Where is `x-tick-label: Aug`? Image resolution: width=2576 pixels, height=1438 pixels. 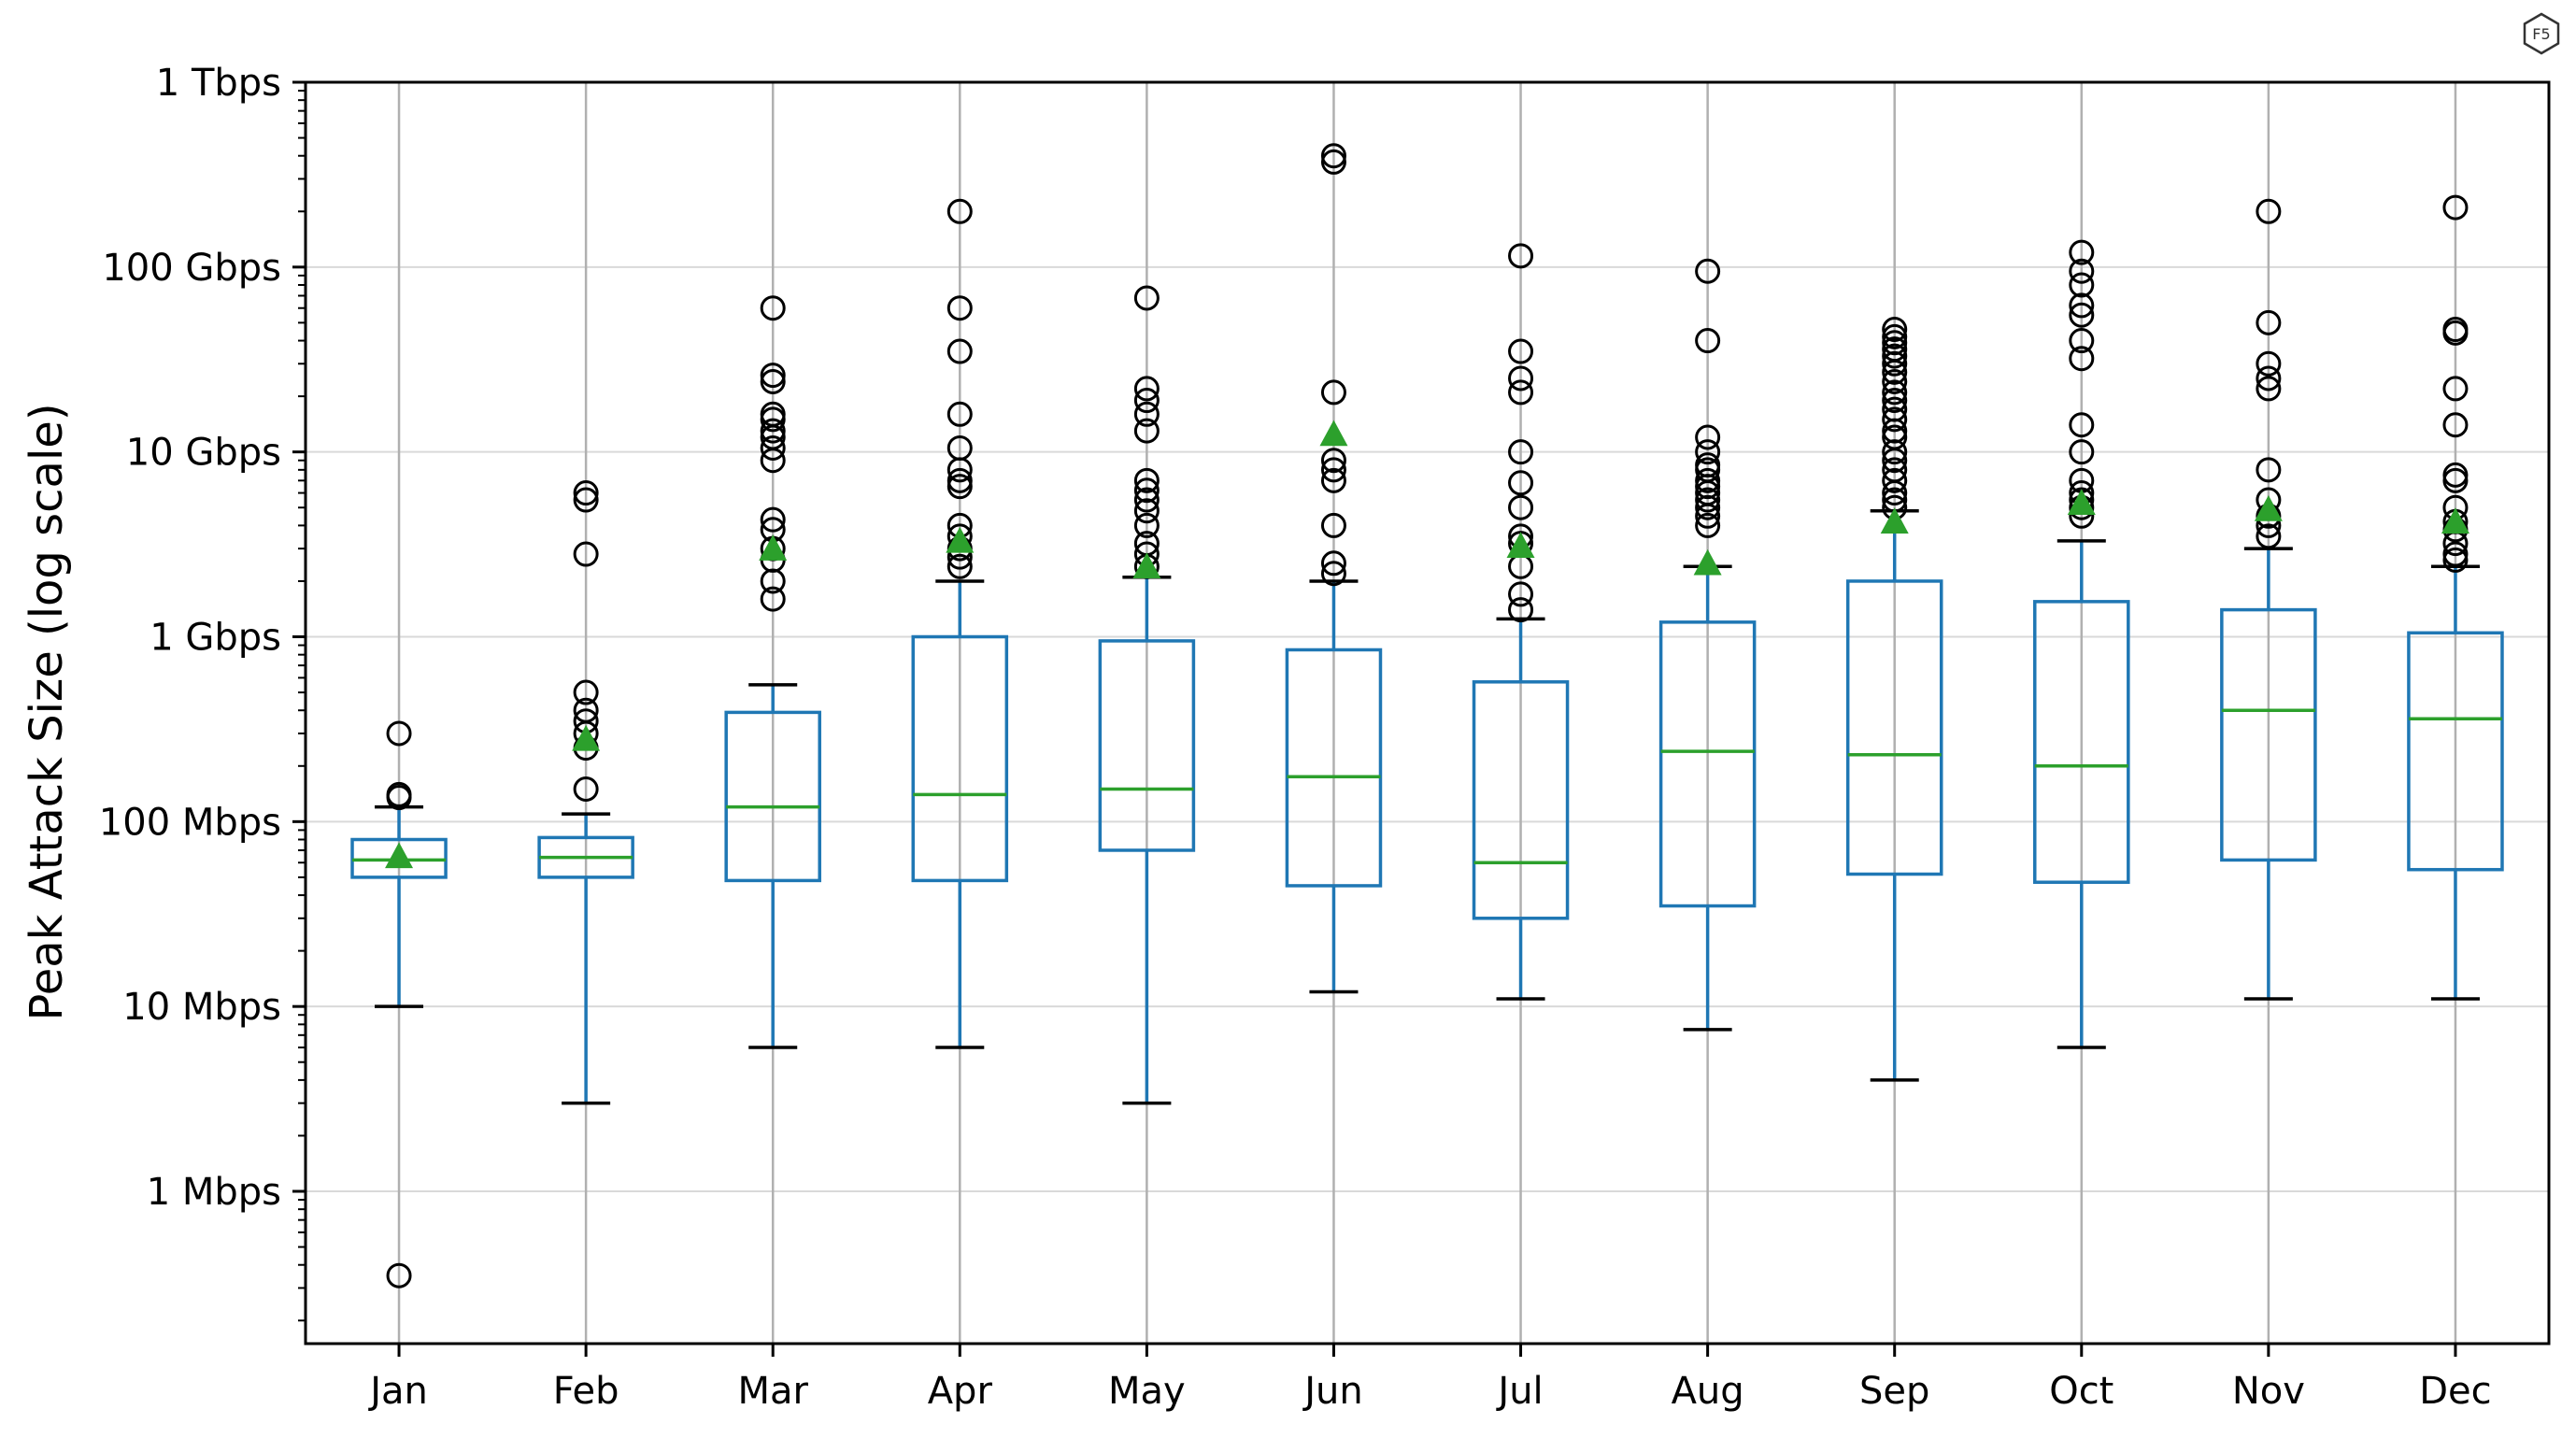
x-tick-label: Aug is located at coordinates (1708, 1391).